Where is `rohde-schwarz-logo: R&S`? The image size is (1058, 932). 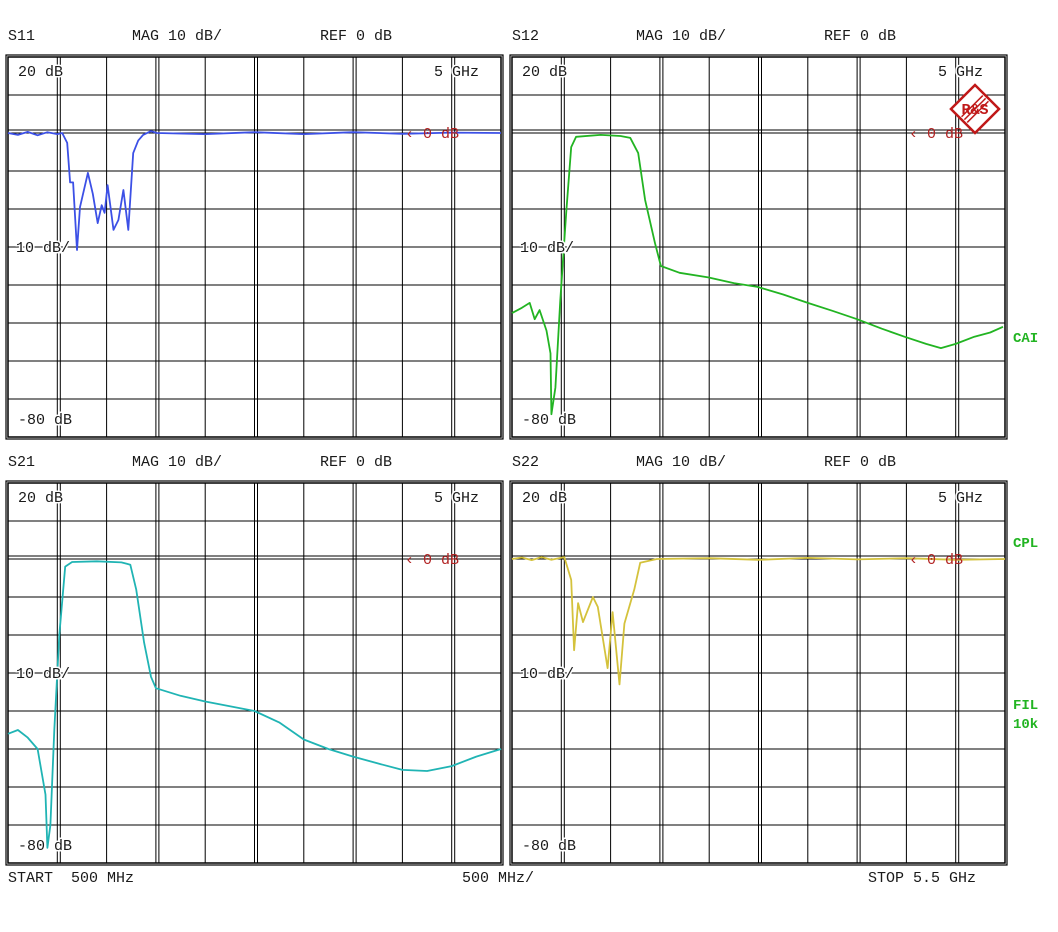
rohde-schwarz-logo: R&S is located at coordinates (975, 109).